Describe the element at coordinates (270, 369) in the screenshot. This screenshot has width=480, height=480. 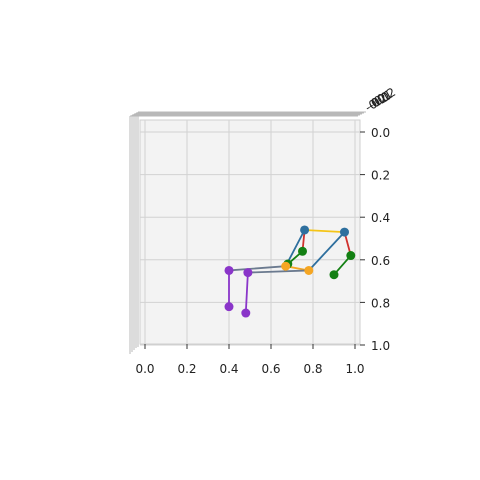
I see `x-tick-label: 0.6` at that location.